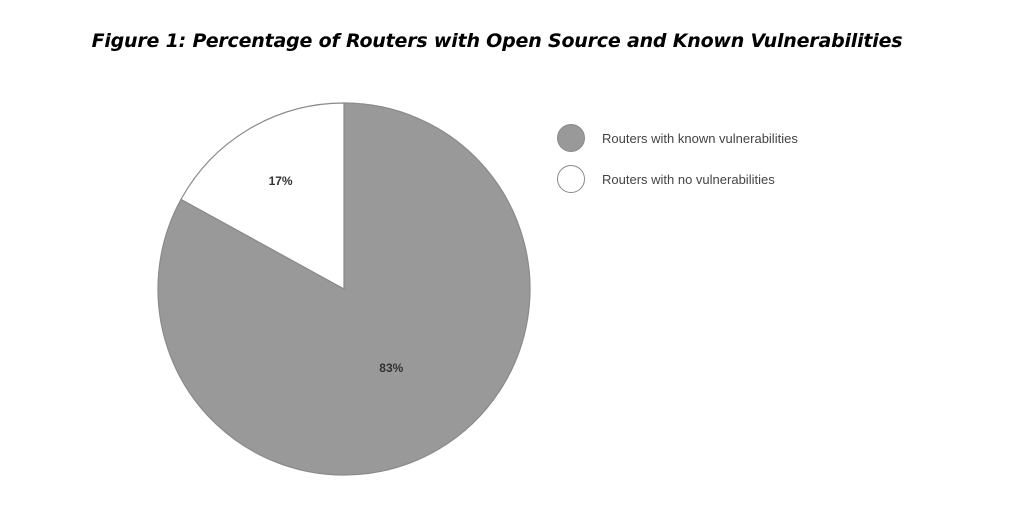  What do you see at coordinates (700, 138) in the screenshot?
I see `legend-label-known-vulnerabilities: Routers with known vulnerabilities` at bounding box center [700, 138].